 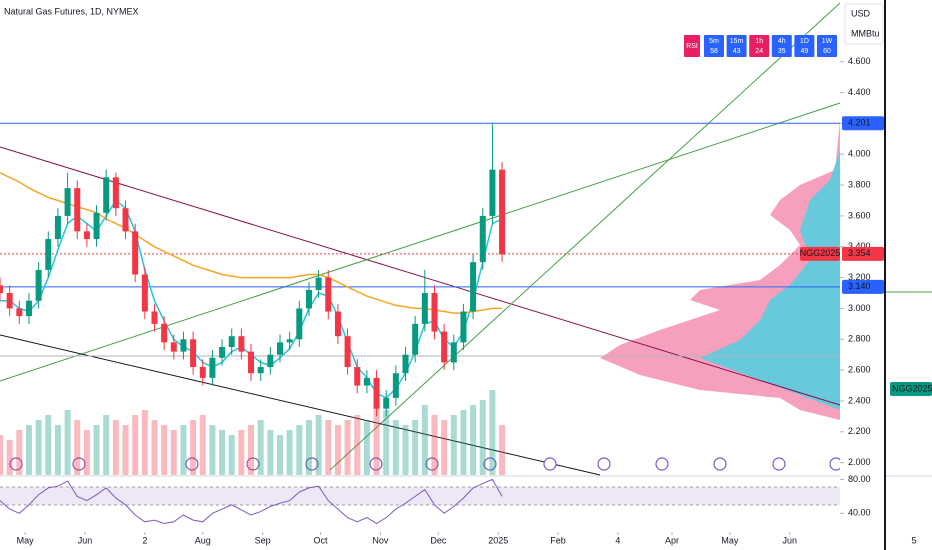 I want to click on rsi-line, so click(x=251, y=501).